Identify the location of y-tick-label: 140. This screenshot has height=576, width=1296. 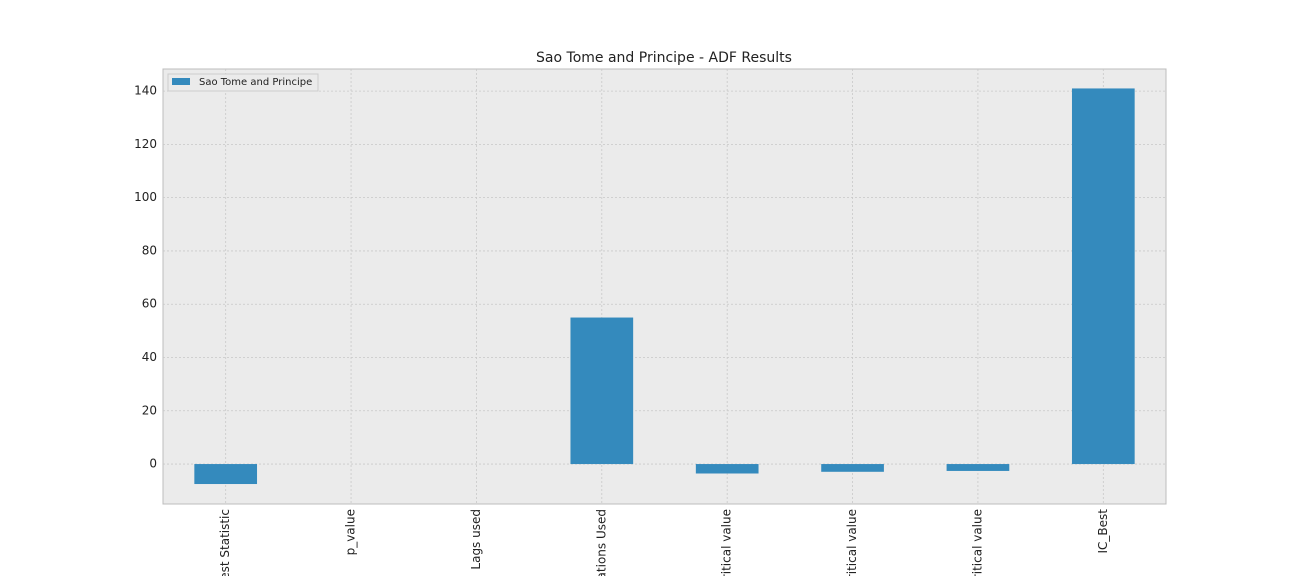
(145, 91).